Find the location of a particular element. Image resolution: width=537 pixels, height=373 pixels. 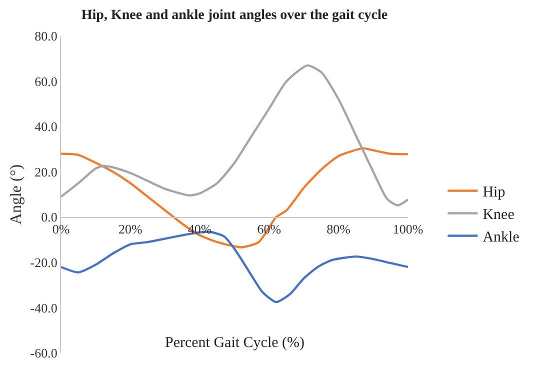

legend-label: Knee is located at coordinates (498, 215).